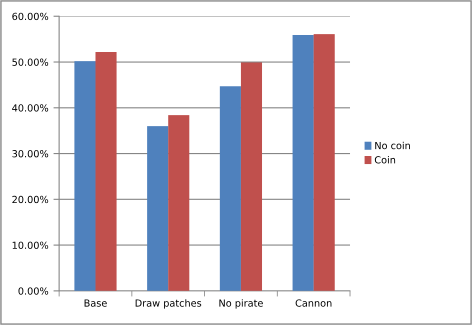  What do you see at coordinates (392, 146) in the screenshot?
I see `legend-label: No coin` at bounding box center [392, 146].